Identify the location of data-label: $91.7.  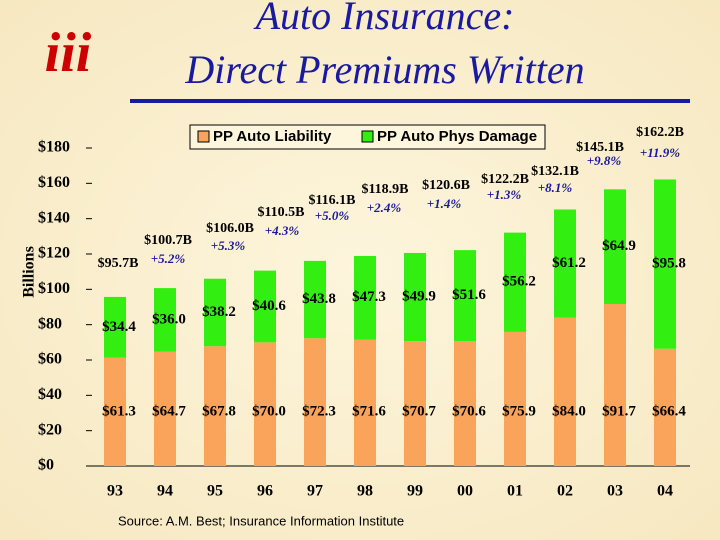
(619, 411).